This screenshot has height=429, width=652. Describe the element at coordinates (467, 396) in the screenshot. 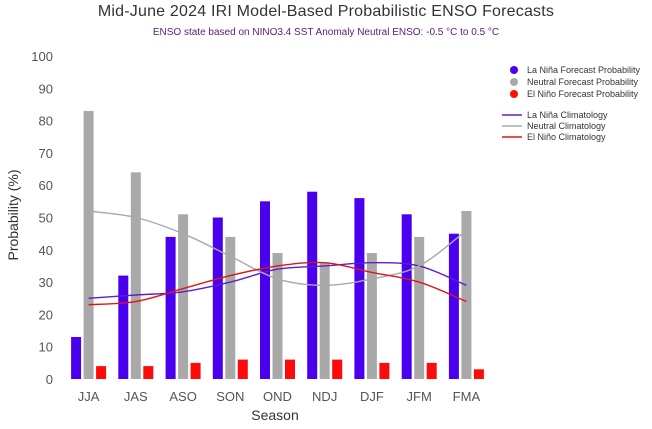

I see `x-tick-label: FMA` at that location.